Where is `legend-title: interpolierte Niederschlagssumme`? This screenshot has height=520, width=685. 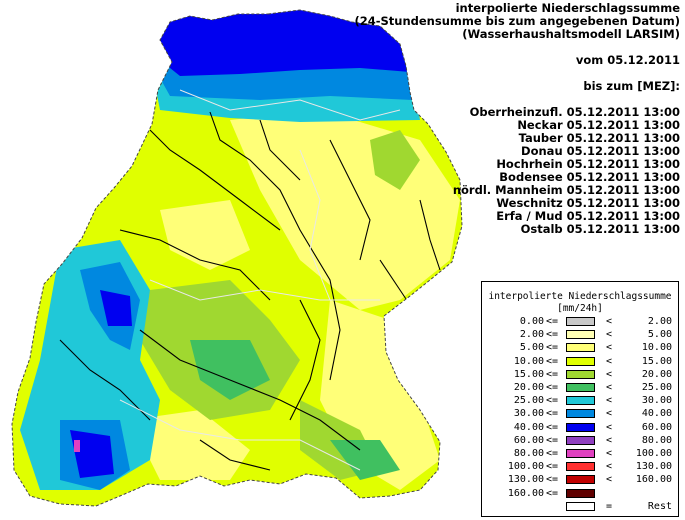 legend-title: interpolierte Niederschlagssumme is located at coordinates (580, 296).